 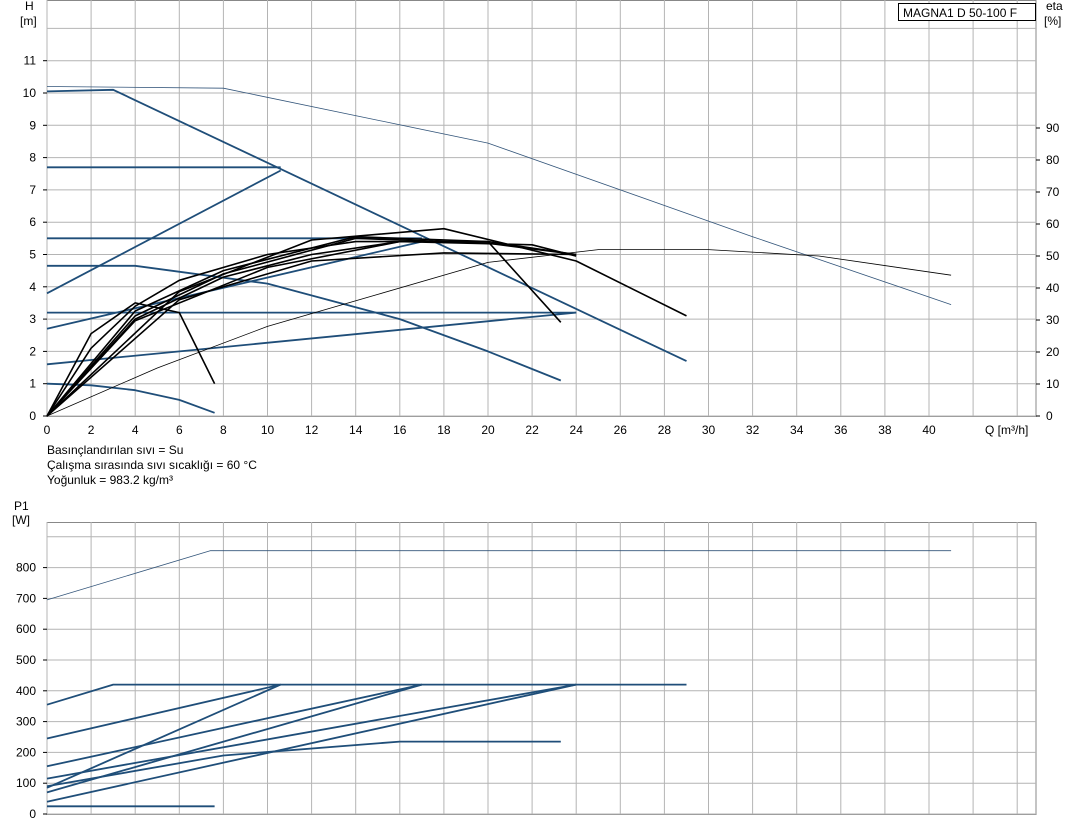 What do you see at coordinates (32, 222) in the screenshot?
I see `head-y-tick-label: 6` at bounding box center [32, 222].